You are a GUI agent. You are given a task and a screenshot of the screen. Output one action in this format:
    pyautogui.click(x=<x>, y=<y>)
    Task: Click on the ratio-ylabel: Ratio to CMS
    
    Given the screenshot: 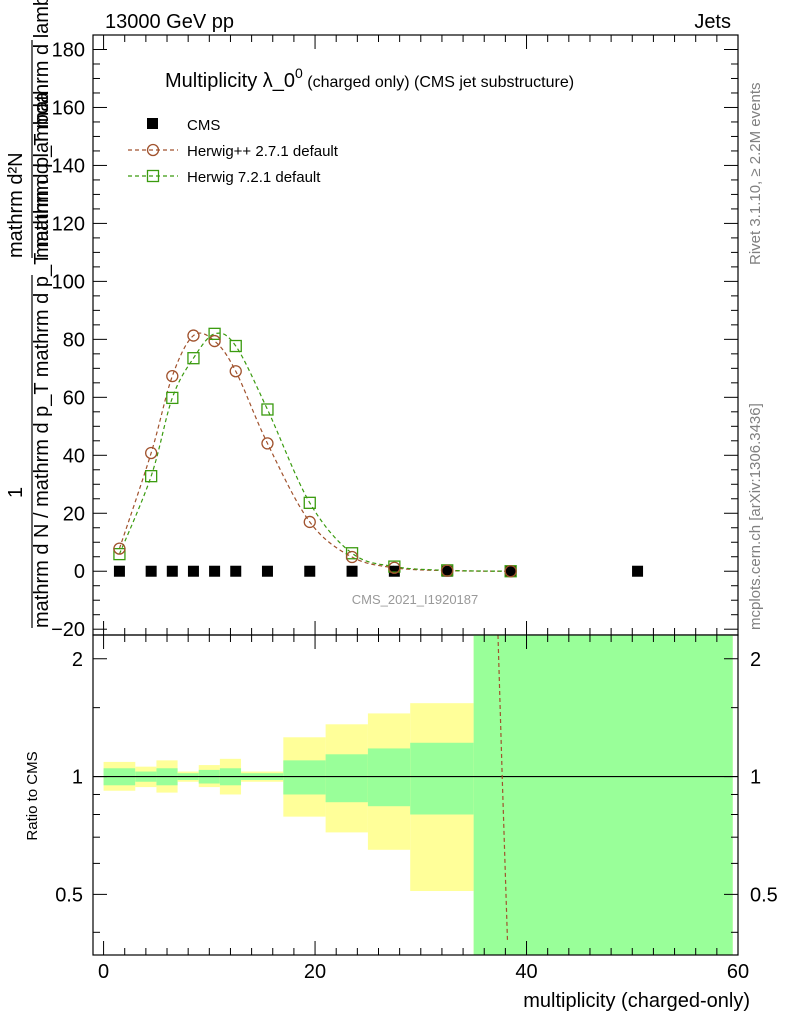 What is the action you would take?
    pyautogui.click(x=32, y=795)
    